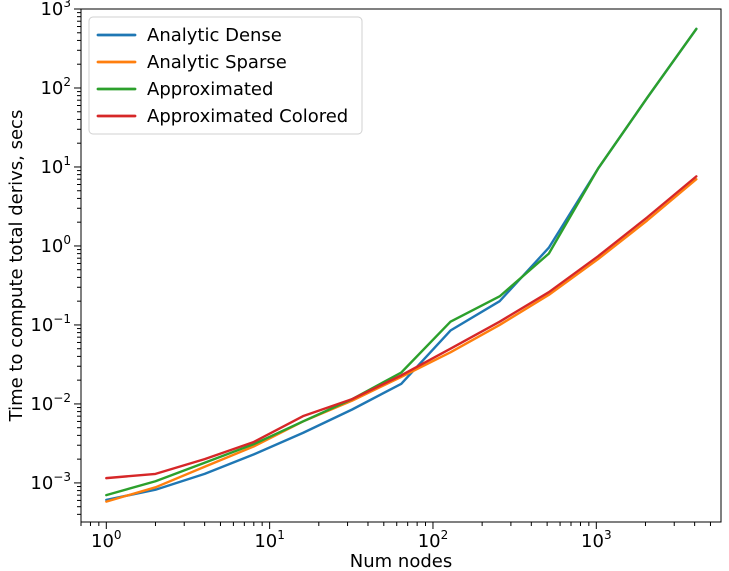  Describe the element at coordinates (596, 540) in the screenshot. I see `x-tick-label-3: 10³` at that location.